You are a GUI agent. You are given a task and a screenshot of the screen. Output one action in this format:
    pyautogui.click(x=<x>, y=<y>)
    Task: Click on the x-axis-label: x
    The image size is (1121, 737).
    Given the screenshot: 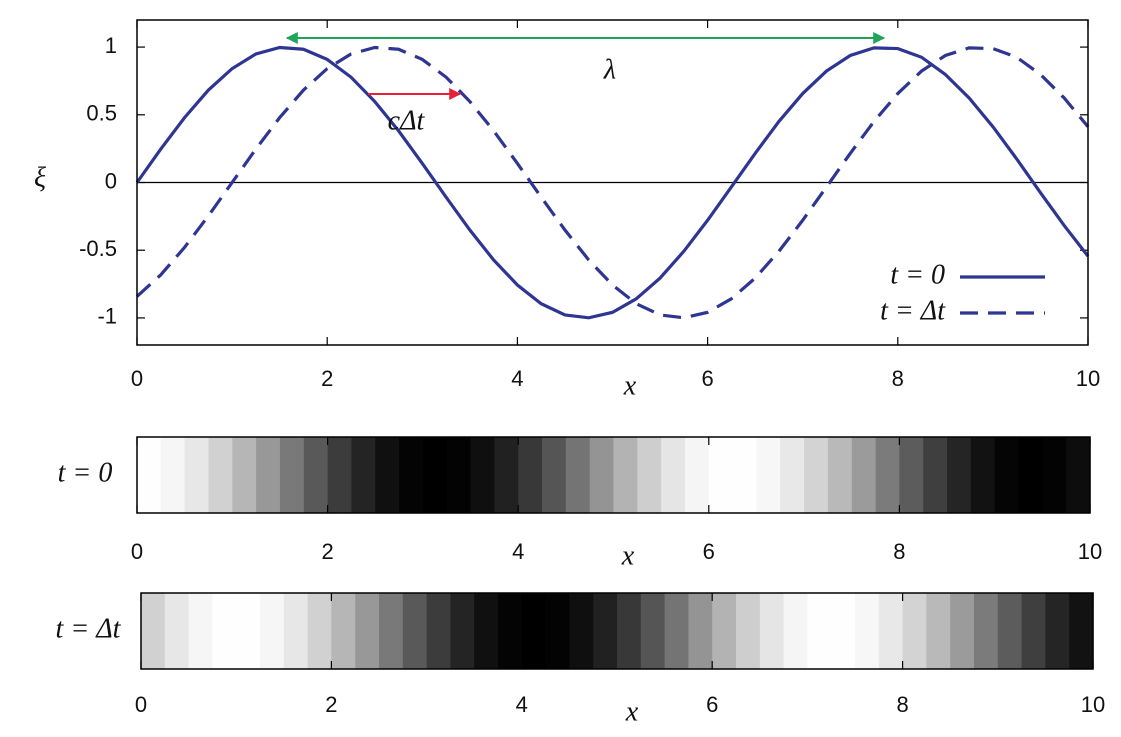 What is the action you would take?
    pyautogui.click(x=630, y=385)
    